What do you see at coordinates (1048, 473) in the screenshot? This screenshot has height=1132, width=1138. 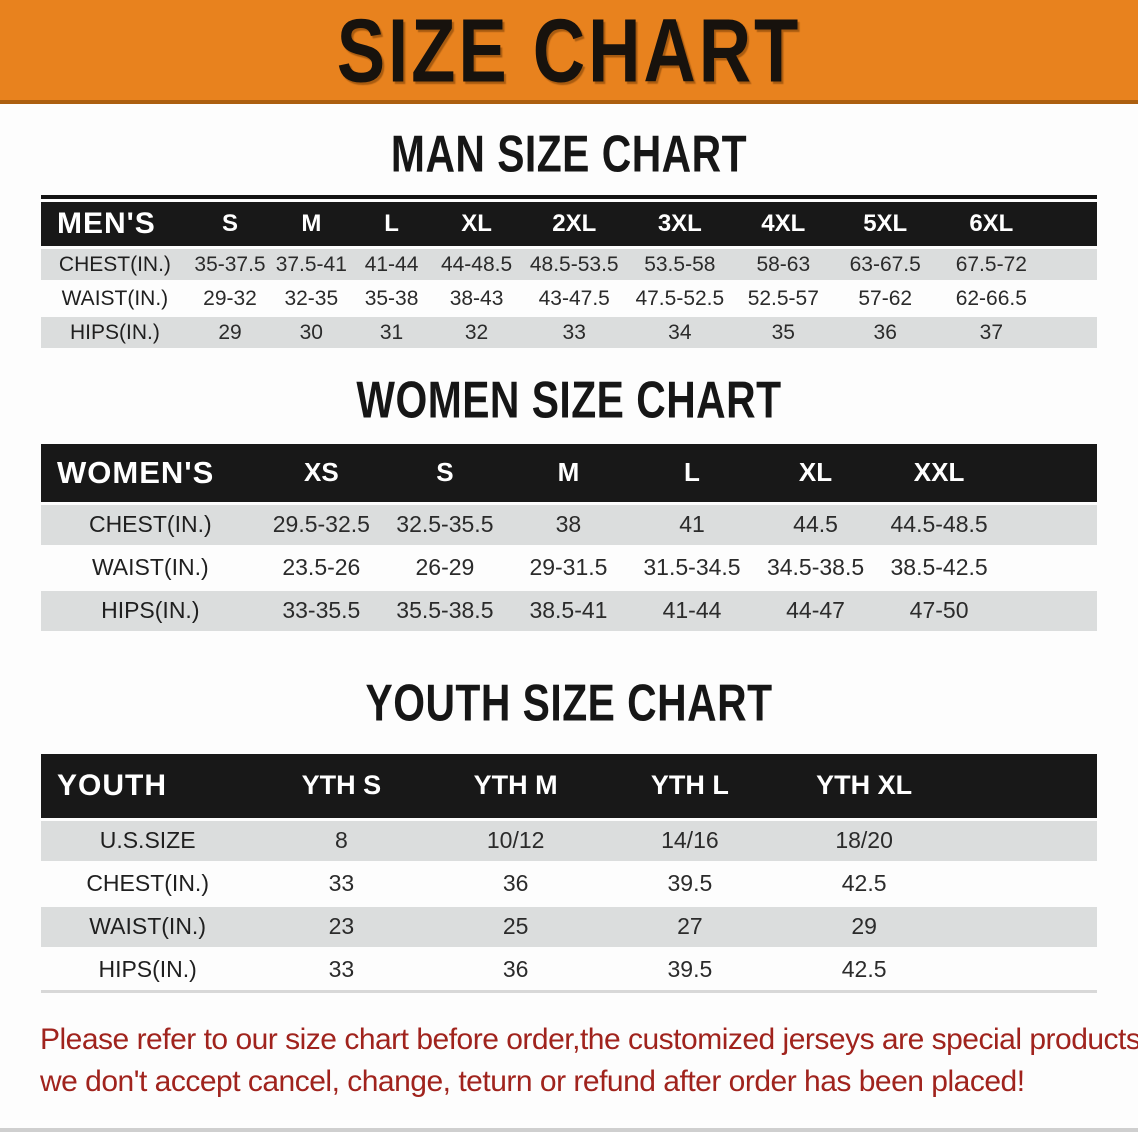 I see `womens-header-filler` at bounding box center [1048, 473].